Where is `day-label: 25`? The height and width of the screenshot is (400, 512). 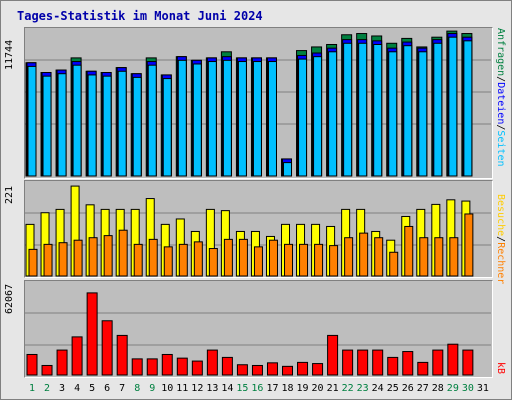 day-label: 25 is located at coordinates (392, 388).